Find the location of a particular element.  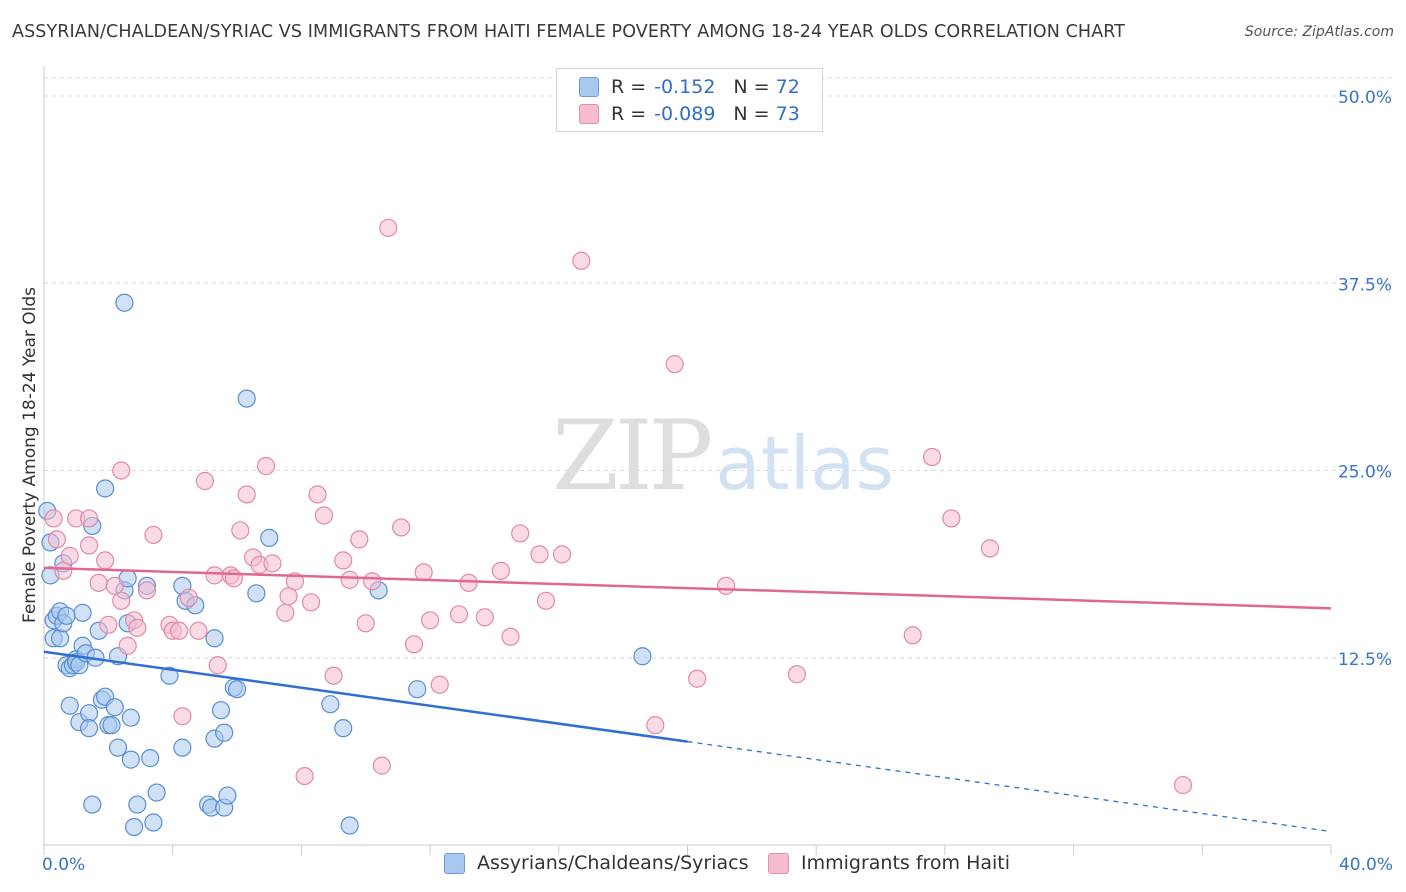

y-tick-label: 12.5% is located at coordinates (1365, 660).